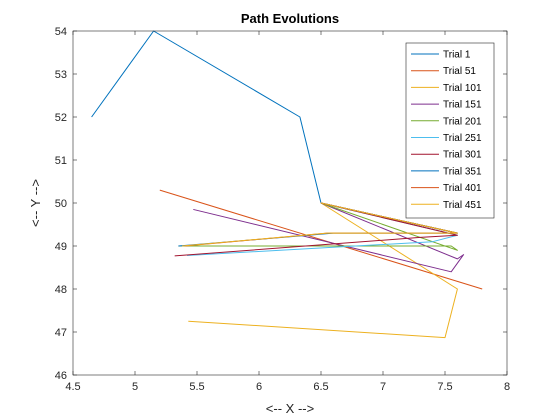 This screenshot has height=420, width=560. Describe the element at coordinates (462, 105) in the screenshot. I see `legend-label-trial-151: Trial 151` at that location.